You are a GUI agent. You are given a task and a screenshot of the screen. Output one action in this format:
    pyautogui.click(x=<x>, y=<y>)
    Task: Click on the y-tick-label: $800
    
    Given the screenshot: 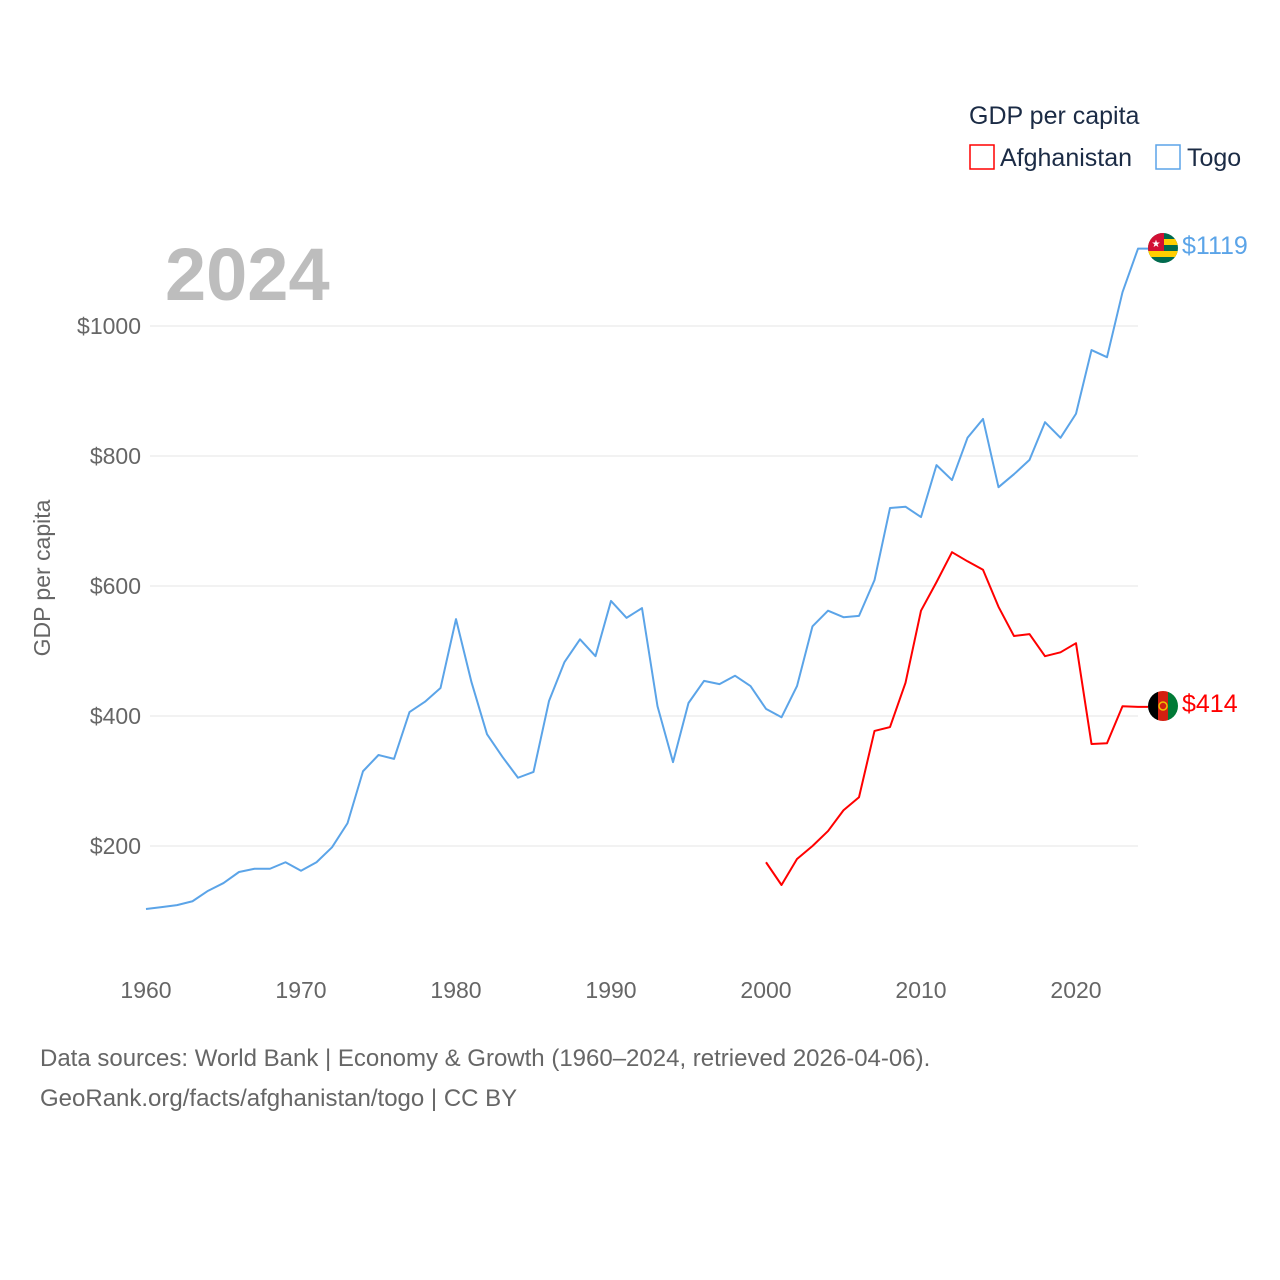 What is the action you would take?
    pyautogui.click(x=115, y=456)
    